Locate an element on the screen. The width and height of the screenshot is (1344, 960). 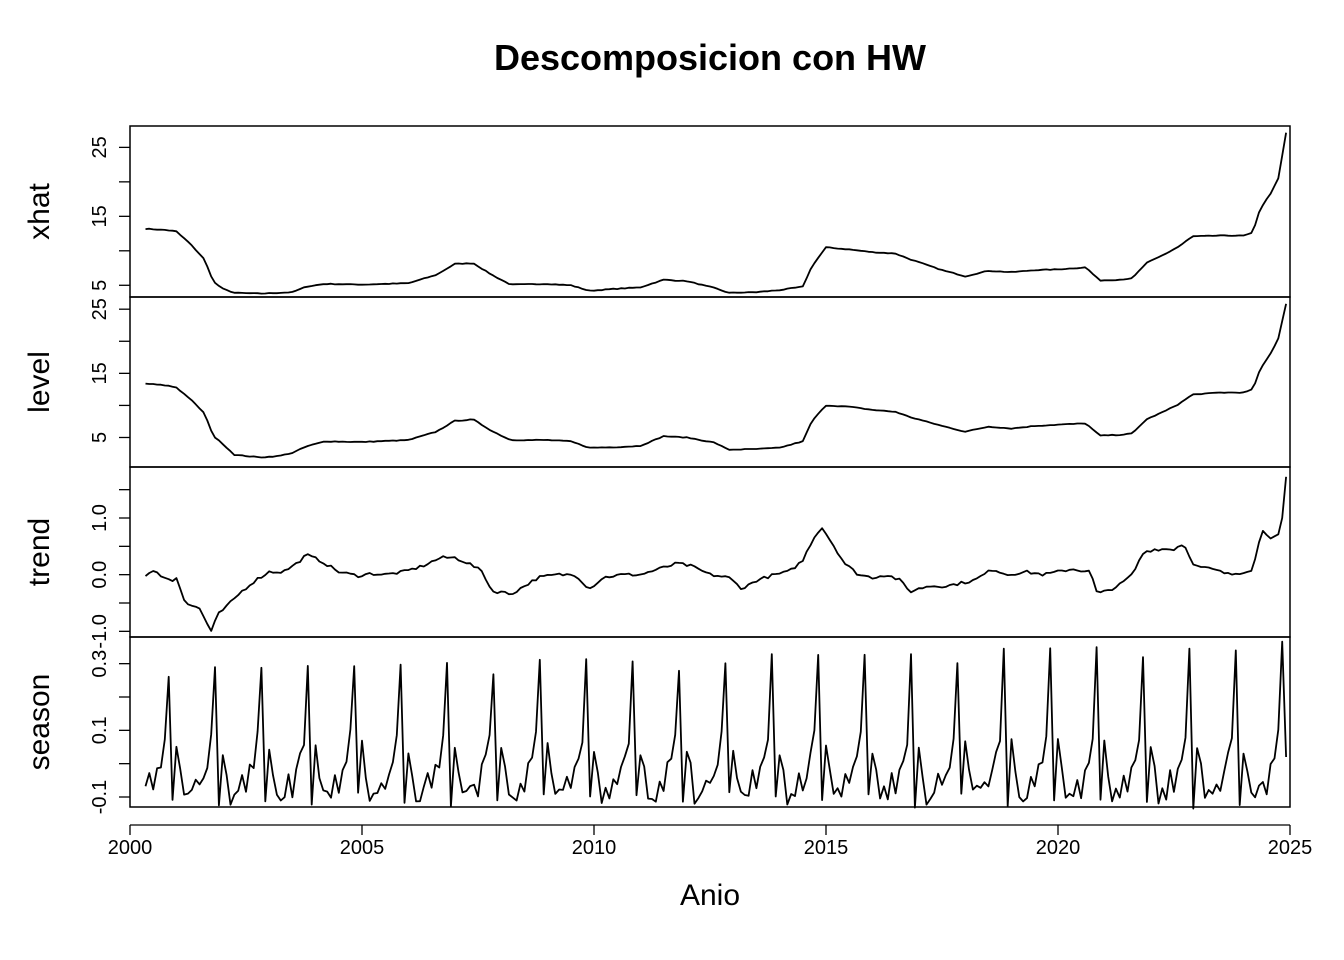
y-tick-label: 0.1 is located at coordinates (100, 730).